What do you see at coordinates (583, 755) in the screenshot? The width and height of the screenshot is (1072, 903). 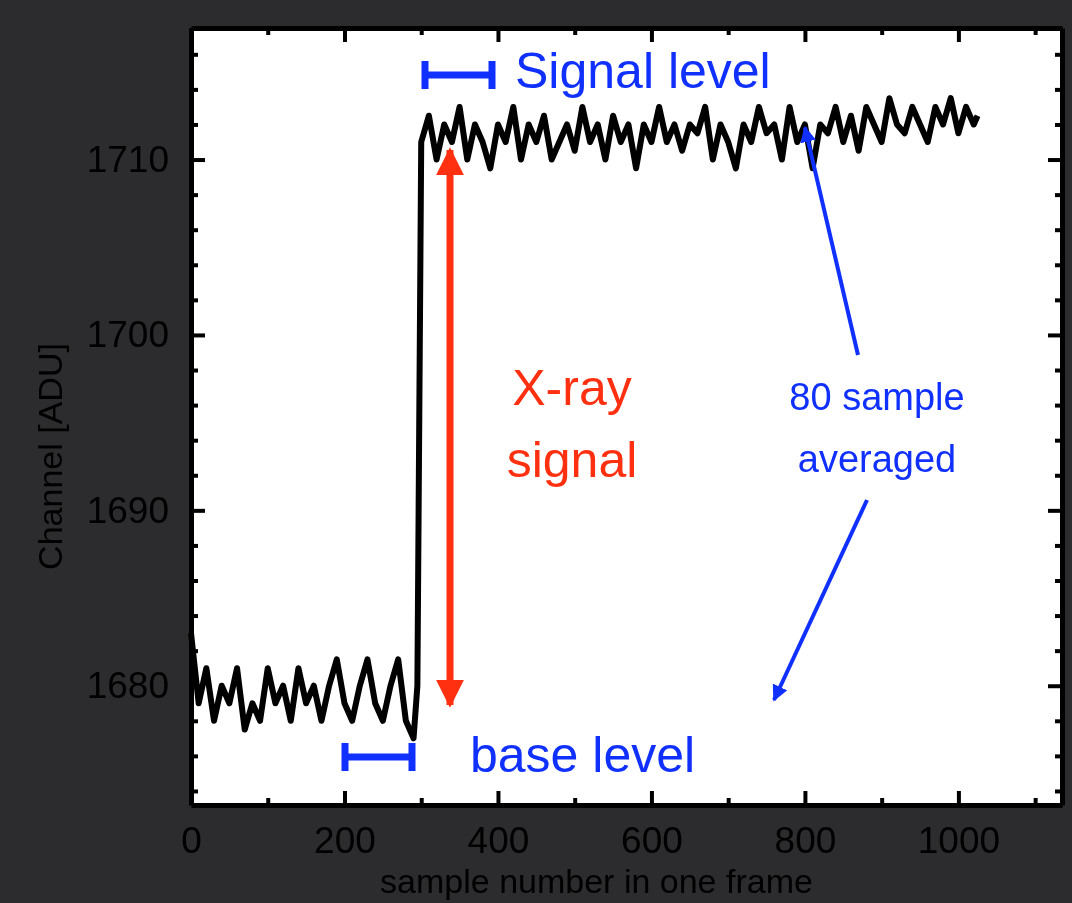 I see `annotation: base level` at bounding box center [583, 755].